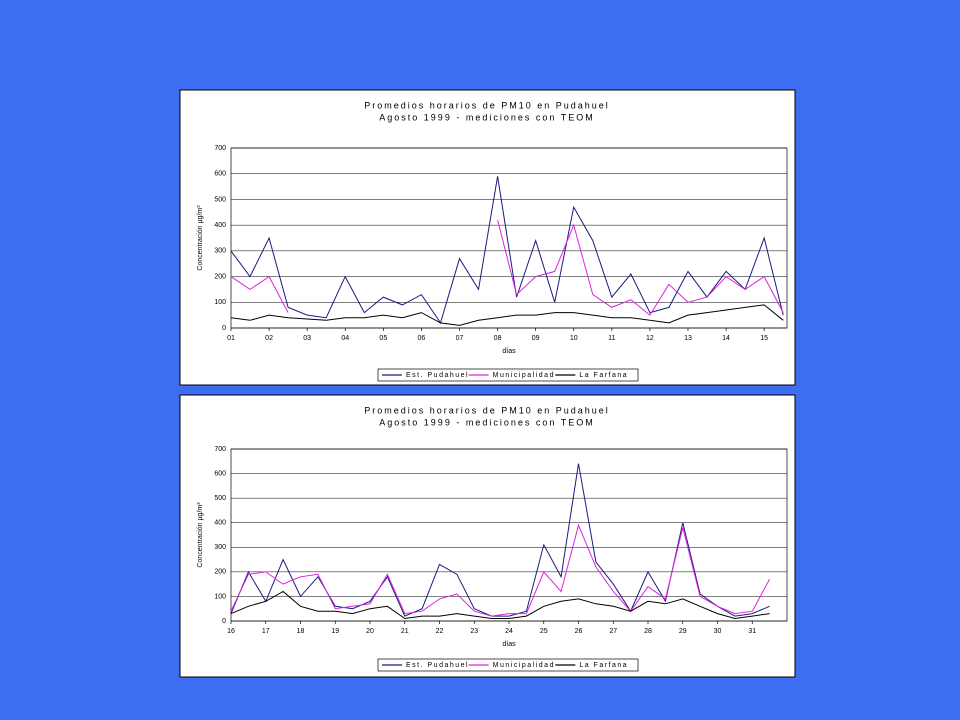 This screenshot has height=720, width=960. I want to click on x-tick-label: 28, so click(648, 631).